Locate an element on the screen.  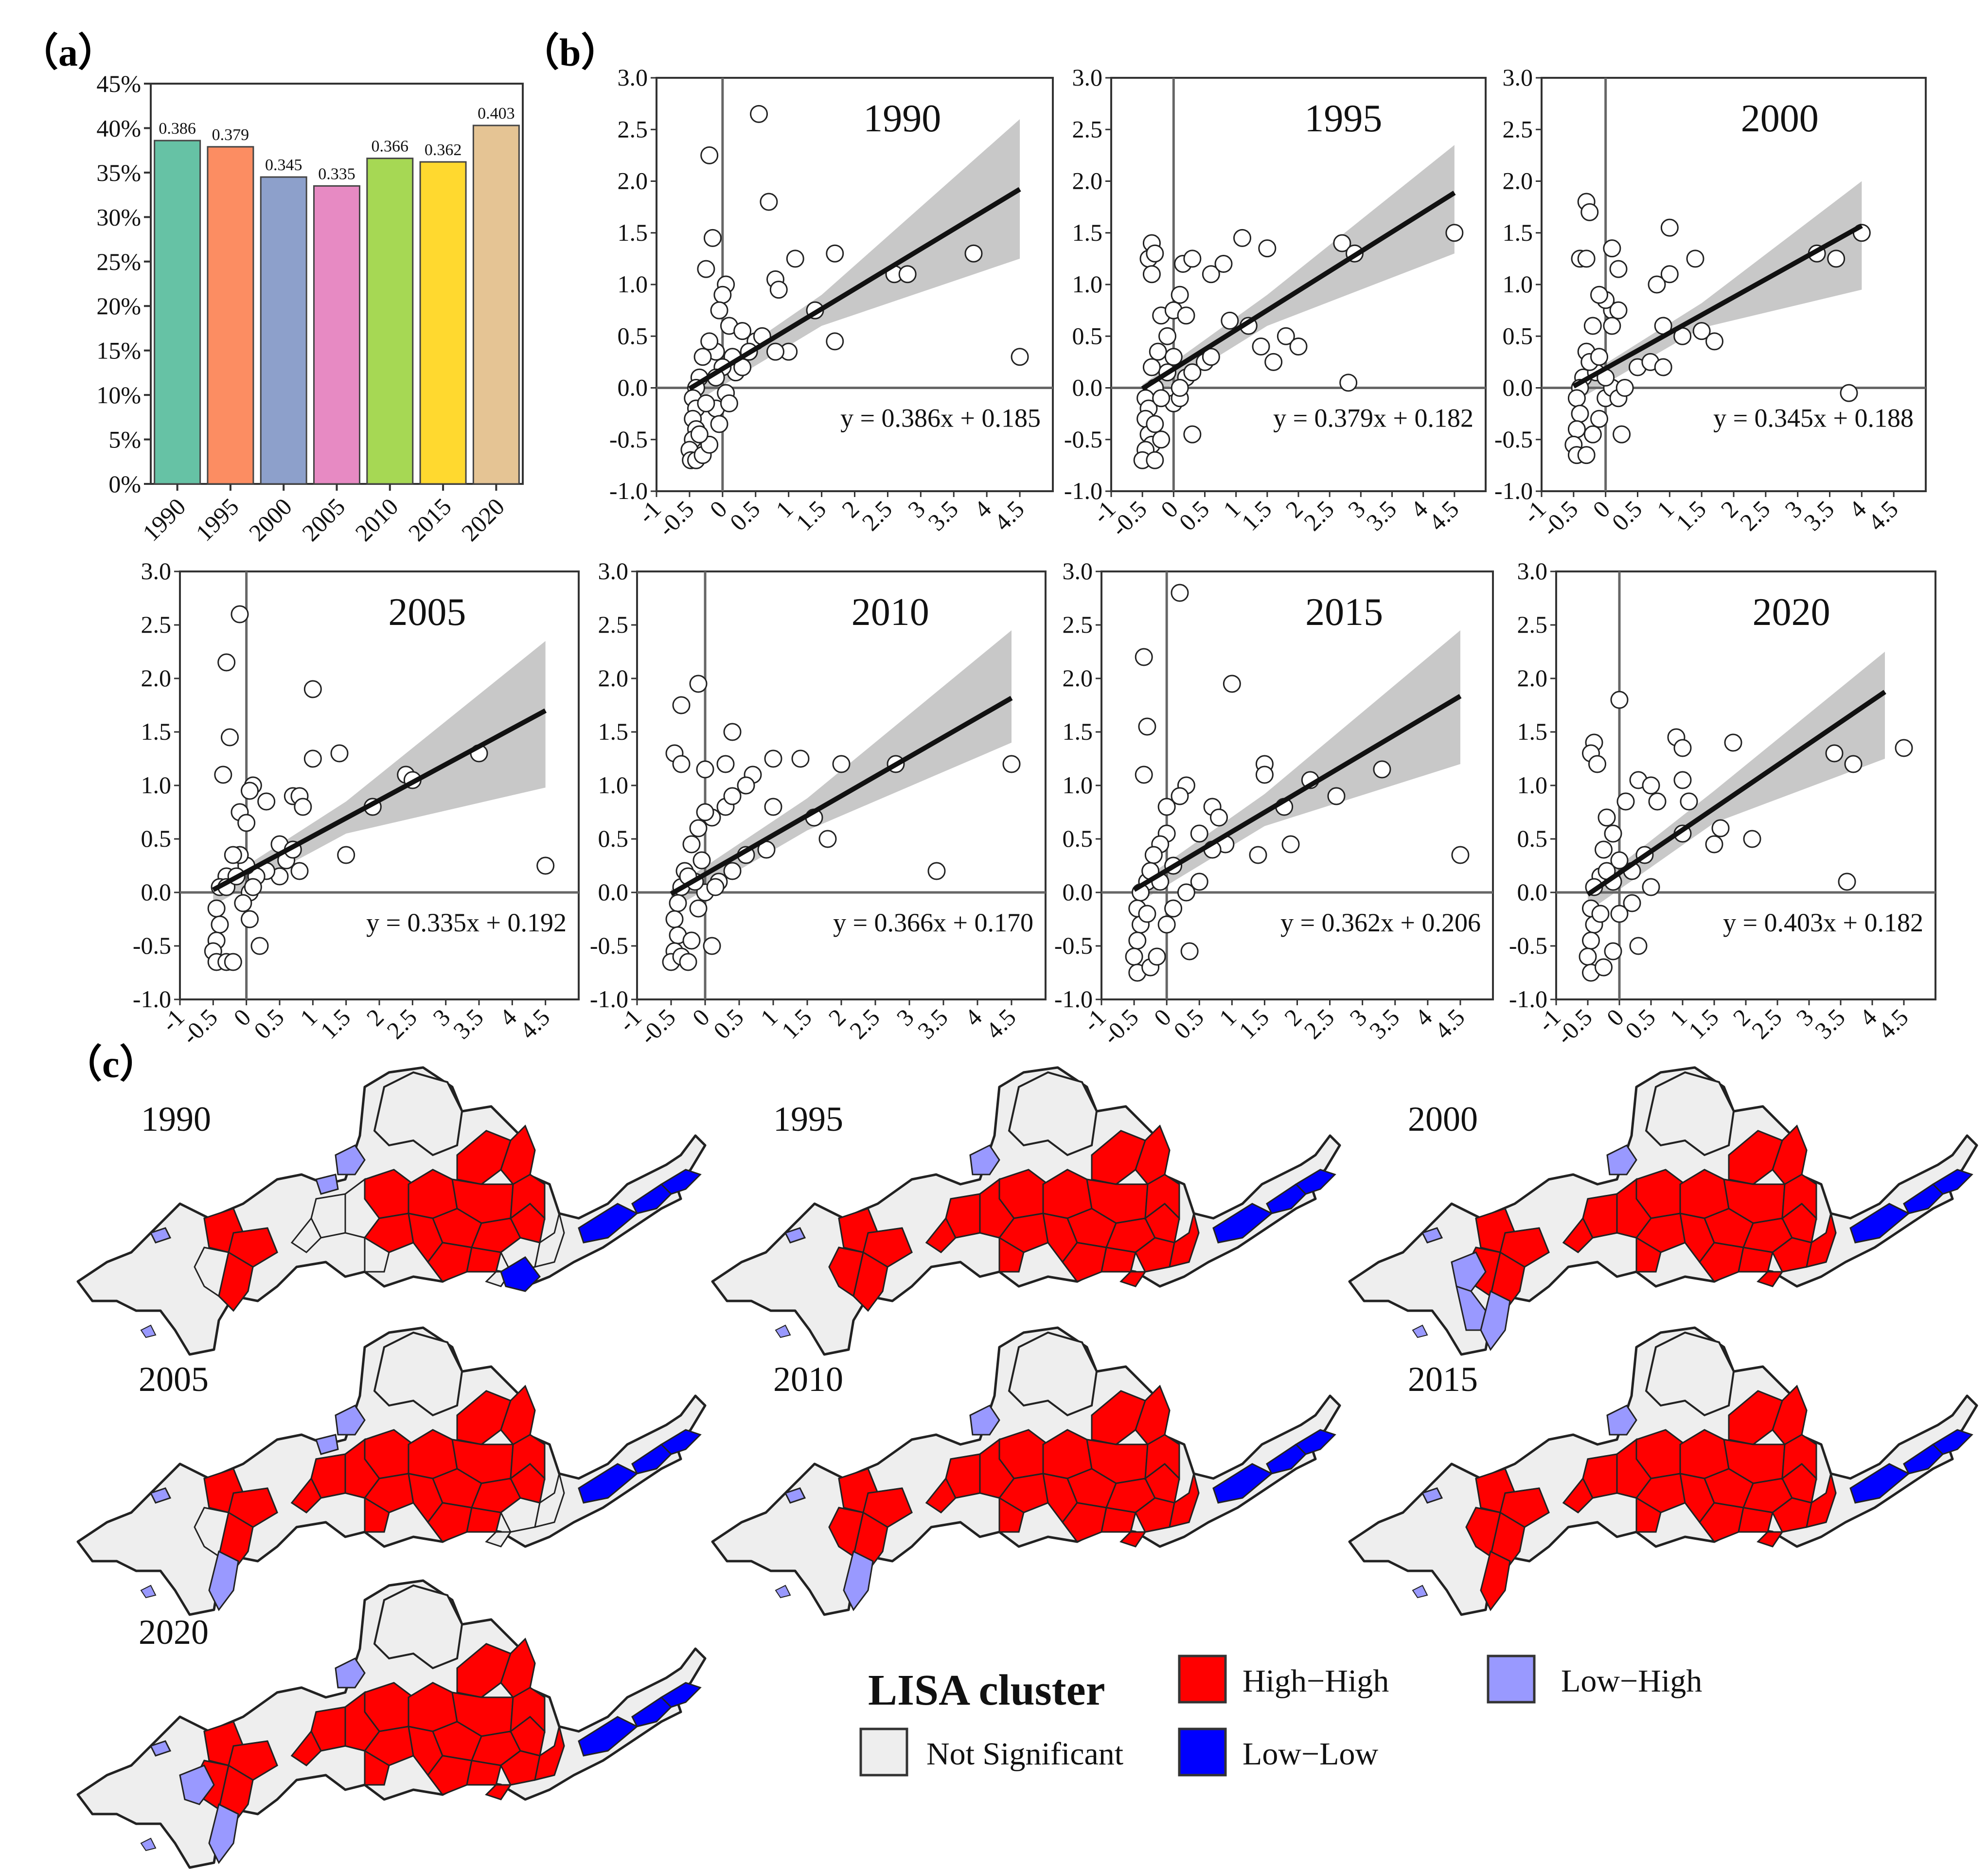
scatter-xtick-label: 4.5 is located at coordinates (1009, 515).